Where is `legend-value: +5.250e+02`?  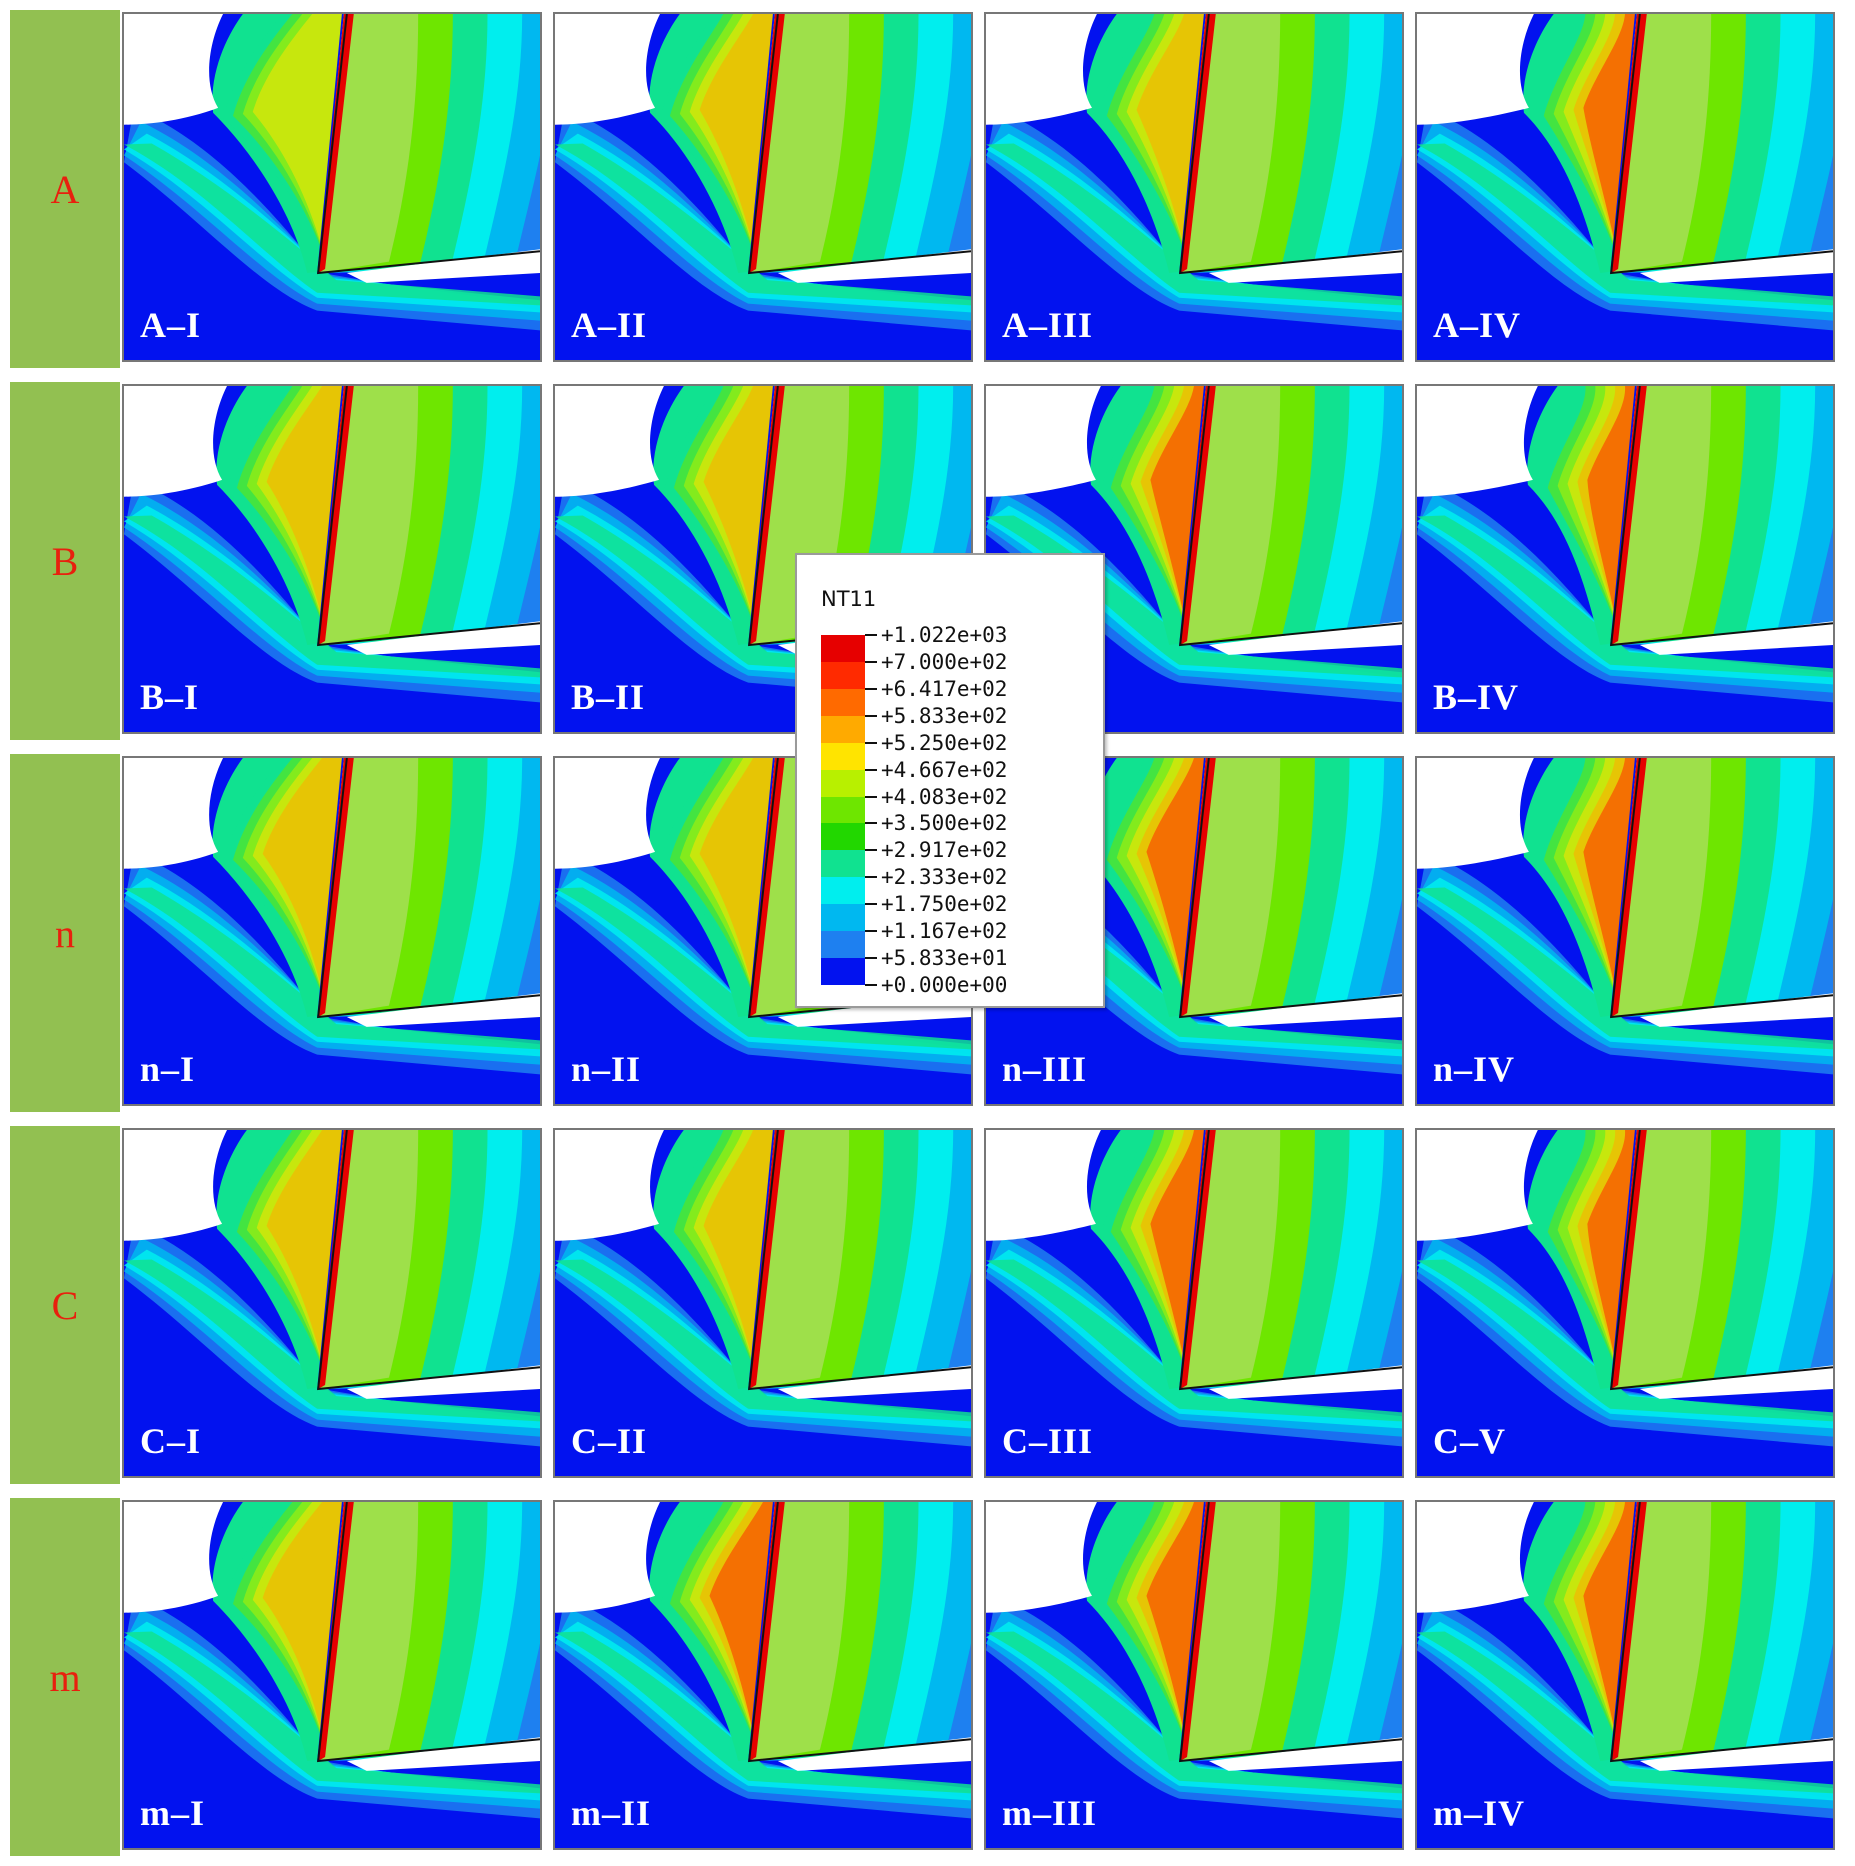
legend-value: +5.250e+02 is located at coordinates (944, 742).